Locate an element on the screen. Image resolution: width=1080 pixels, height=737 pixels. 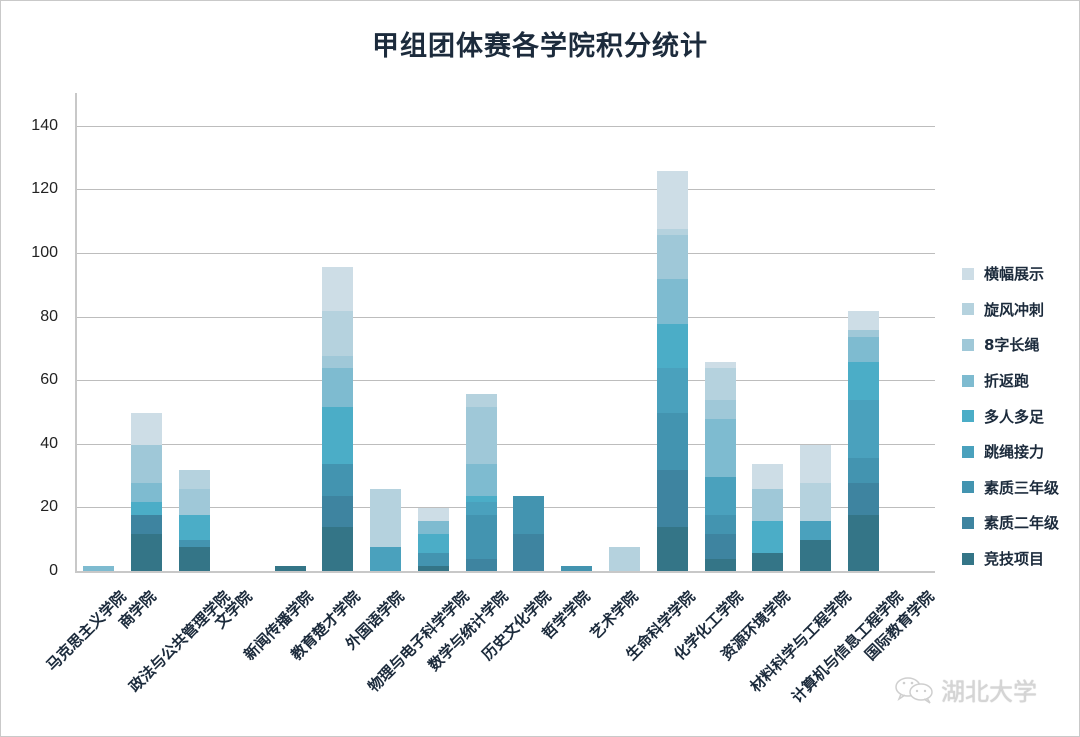
legend-item: 8字长绳 is located at coordinates (1010, 345).